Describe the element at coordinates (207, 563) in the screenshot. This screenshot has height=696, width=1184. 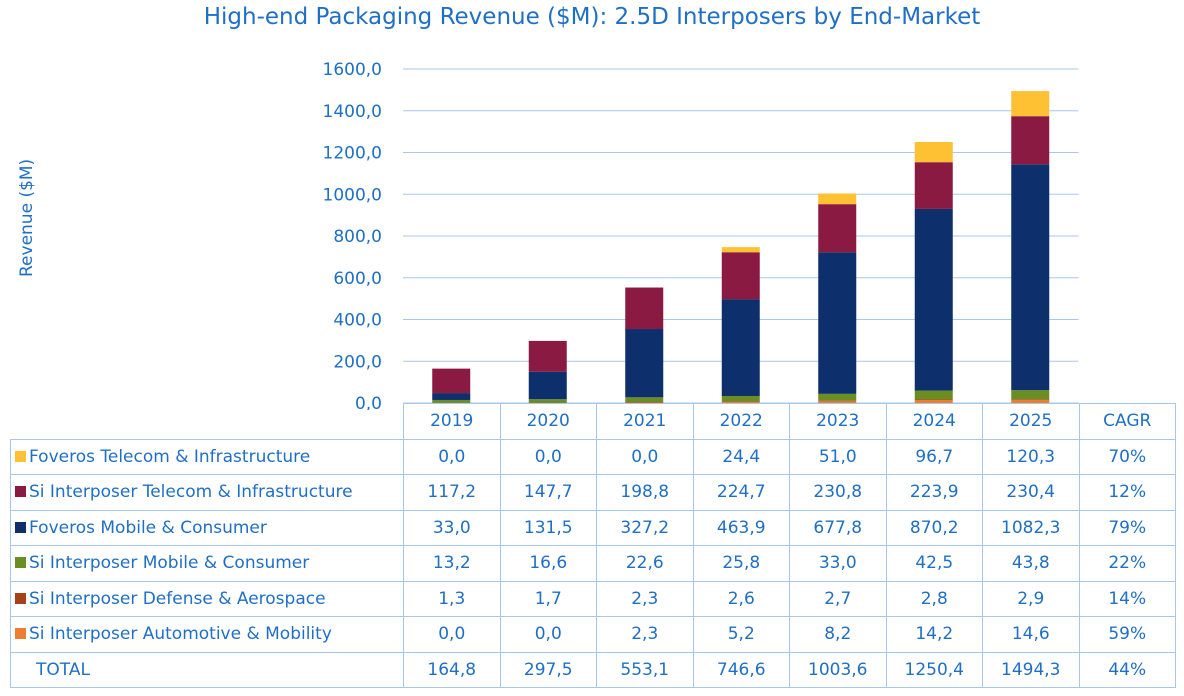
I see `legend-entry: Si Interposer Mobile & Consumer` at that location.